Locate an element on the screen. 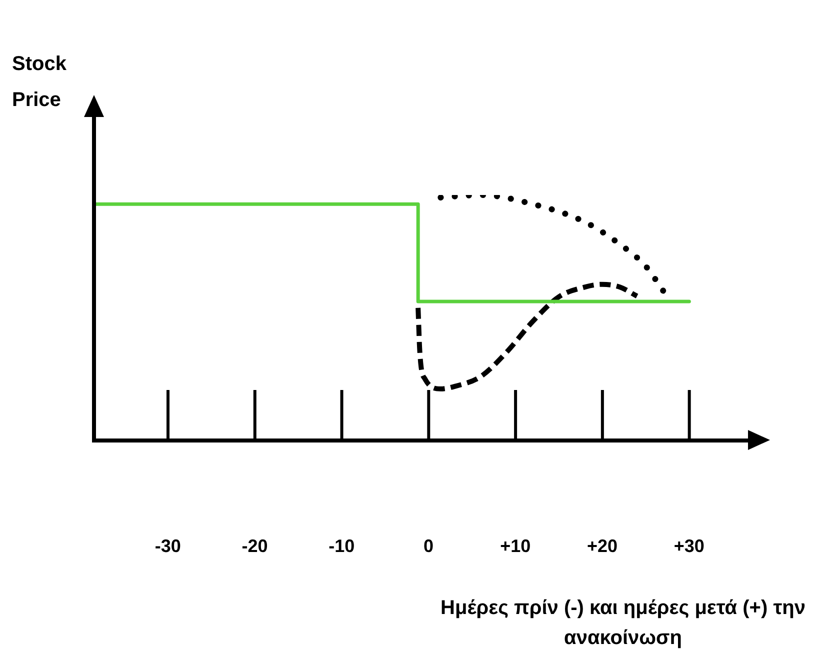  x-tick-label: -30 is located at coordinates (167, 546).